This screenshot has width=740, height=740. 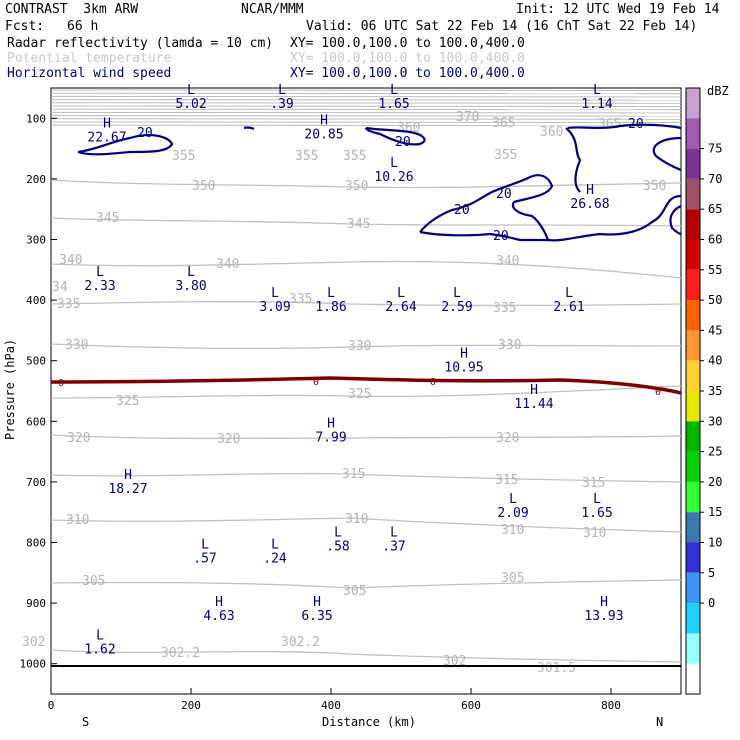 What do you see at coordinates (718, 91) in the screenshot?
I see `colorbar-unit: dBZ` at bounding box center [718, 91].